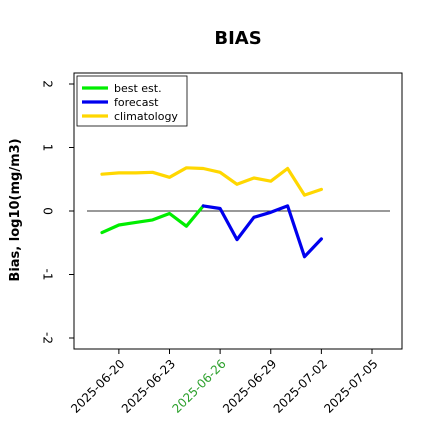 The image size is (440, 440). What do you see at coordinates (138, 88) in the screenshot?
I see `legend-label: best est.` at bounding box center [138, 88].